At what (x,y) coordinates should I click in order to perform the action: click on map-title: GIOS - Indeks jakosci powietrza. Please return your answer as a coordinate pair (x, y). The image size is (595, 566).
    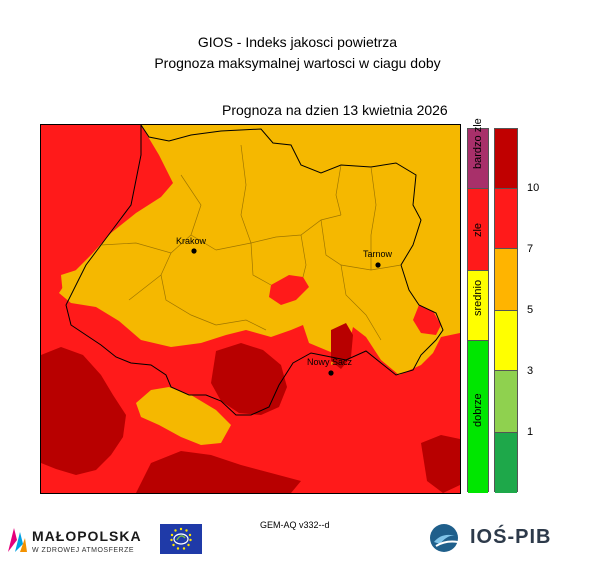
    Looking at the image, I should click on (297, 42).